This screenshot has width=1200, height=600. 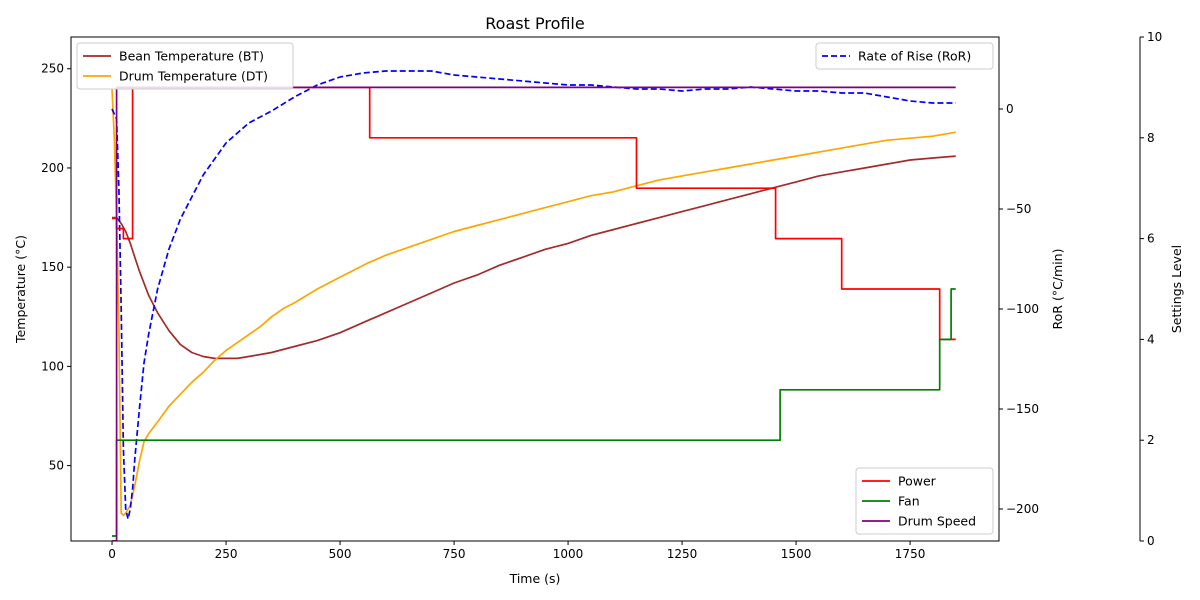 I want to click on settings-tick-label-2: 4, so click(x=1151, y=339).